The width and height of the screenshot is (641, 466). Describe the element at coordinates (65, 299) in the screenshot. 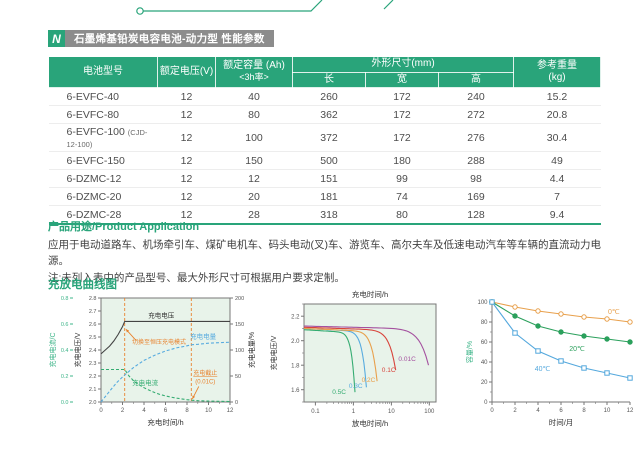

I see `svg-text: 0.8` at that location.